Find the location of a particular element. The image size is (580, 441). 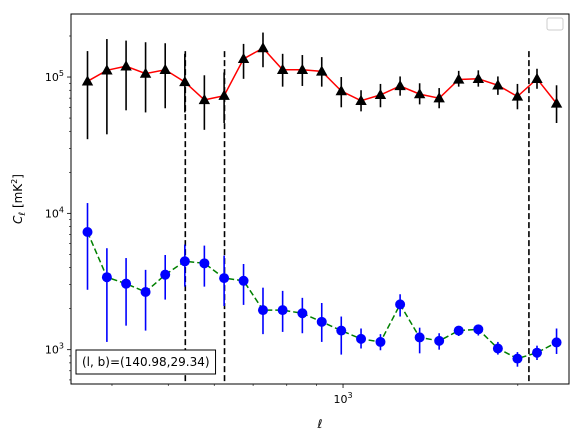

y-tick-label: 10³ is located at coordinates (54, 349).